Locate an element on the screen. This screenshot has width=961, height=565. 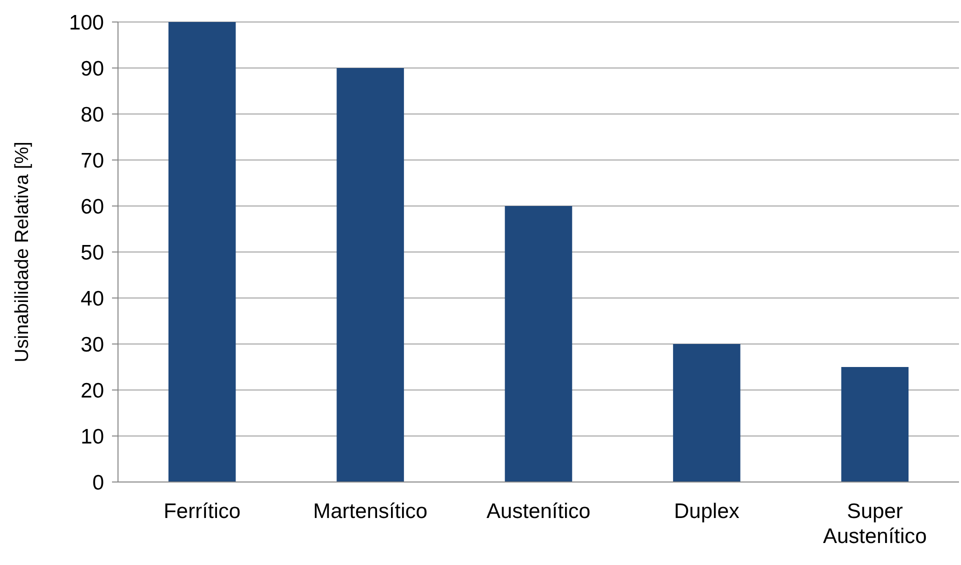
y-tick-label: 40 is located at coordinates (92, 298).